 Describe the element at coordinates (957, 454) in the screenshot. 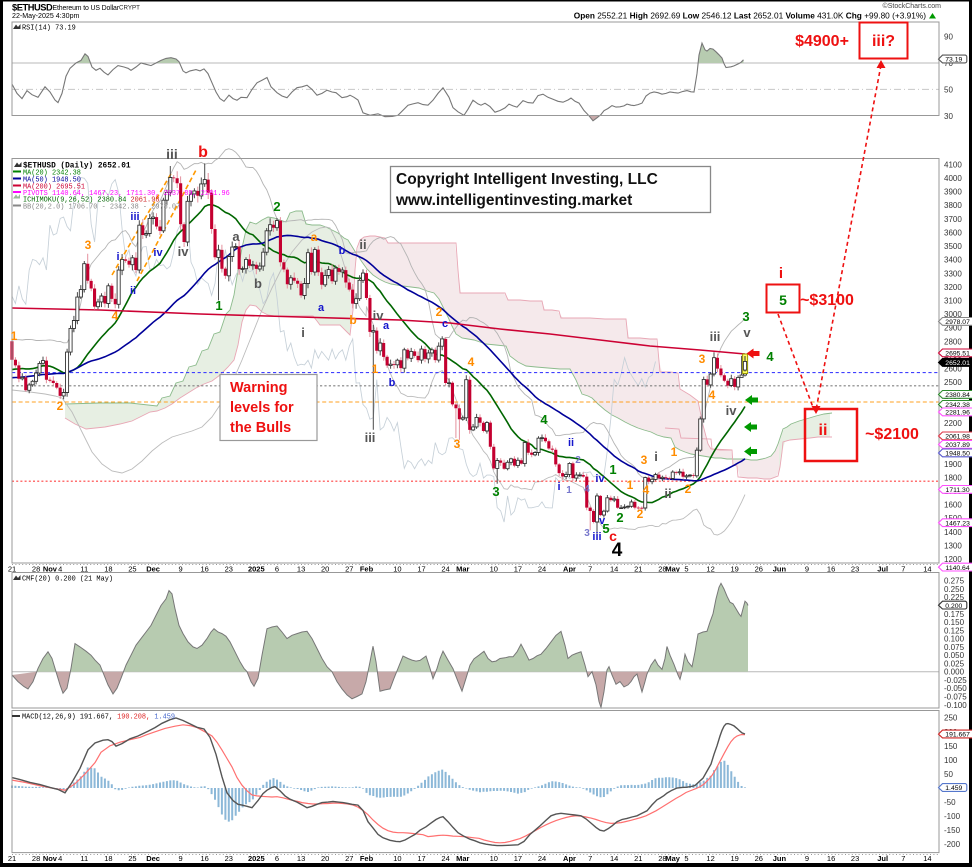

I see `svg-text: 1948.50` at that location.